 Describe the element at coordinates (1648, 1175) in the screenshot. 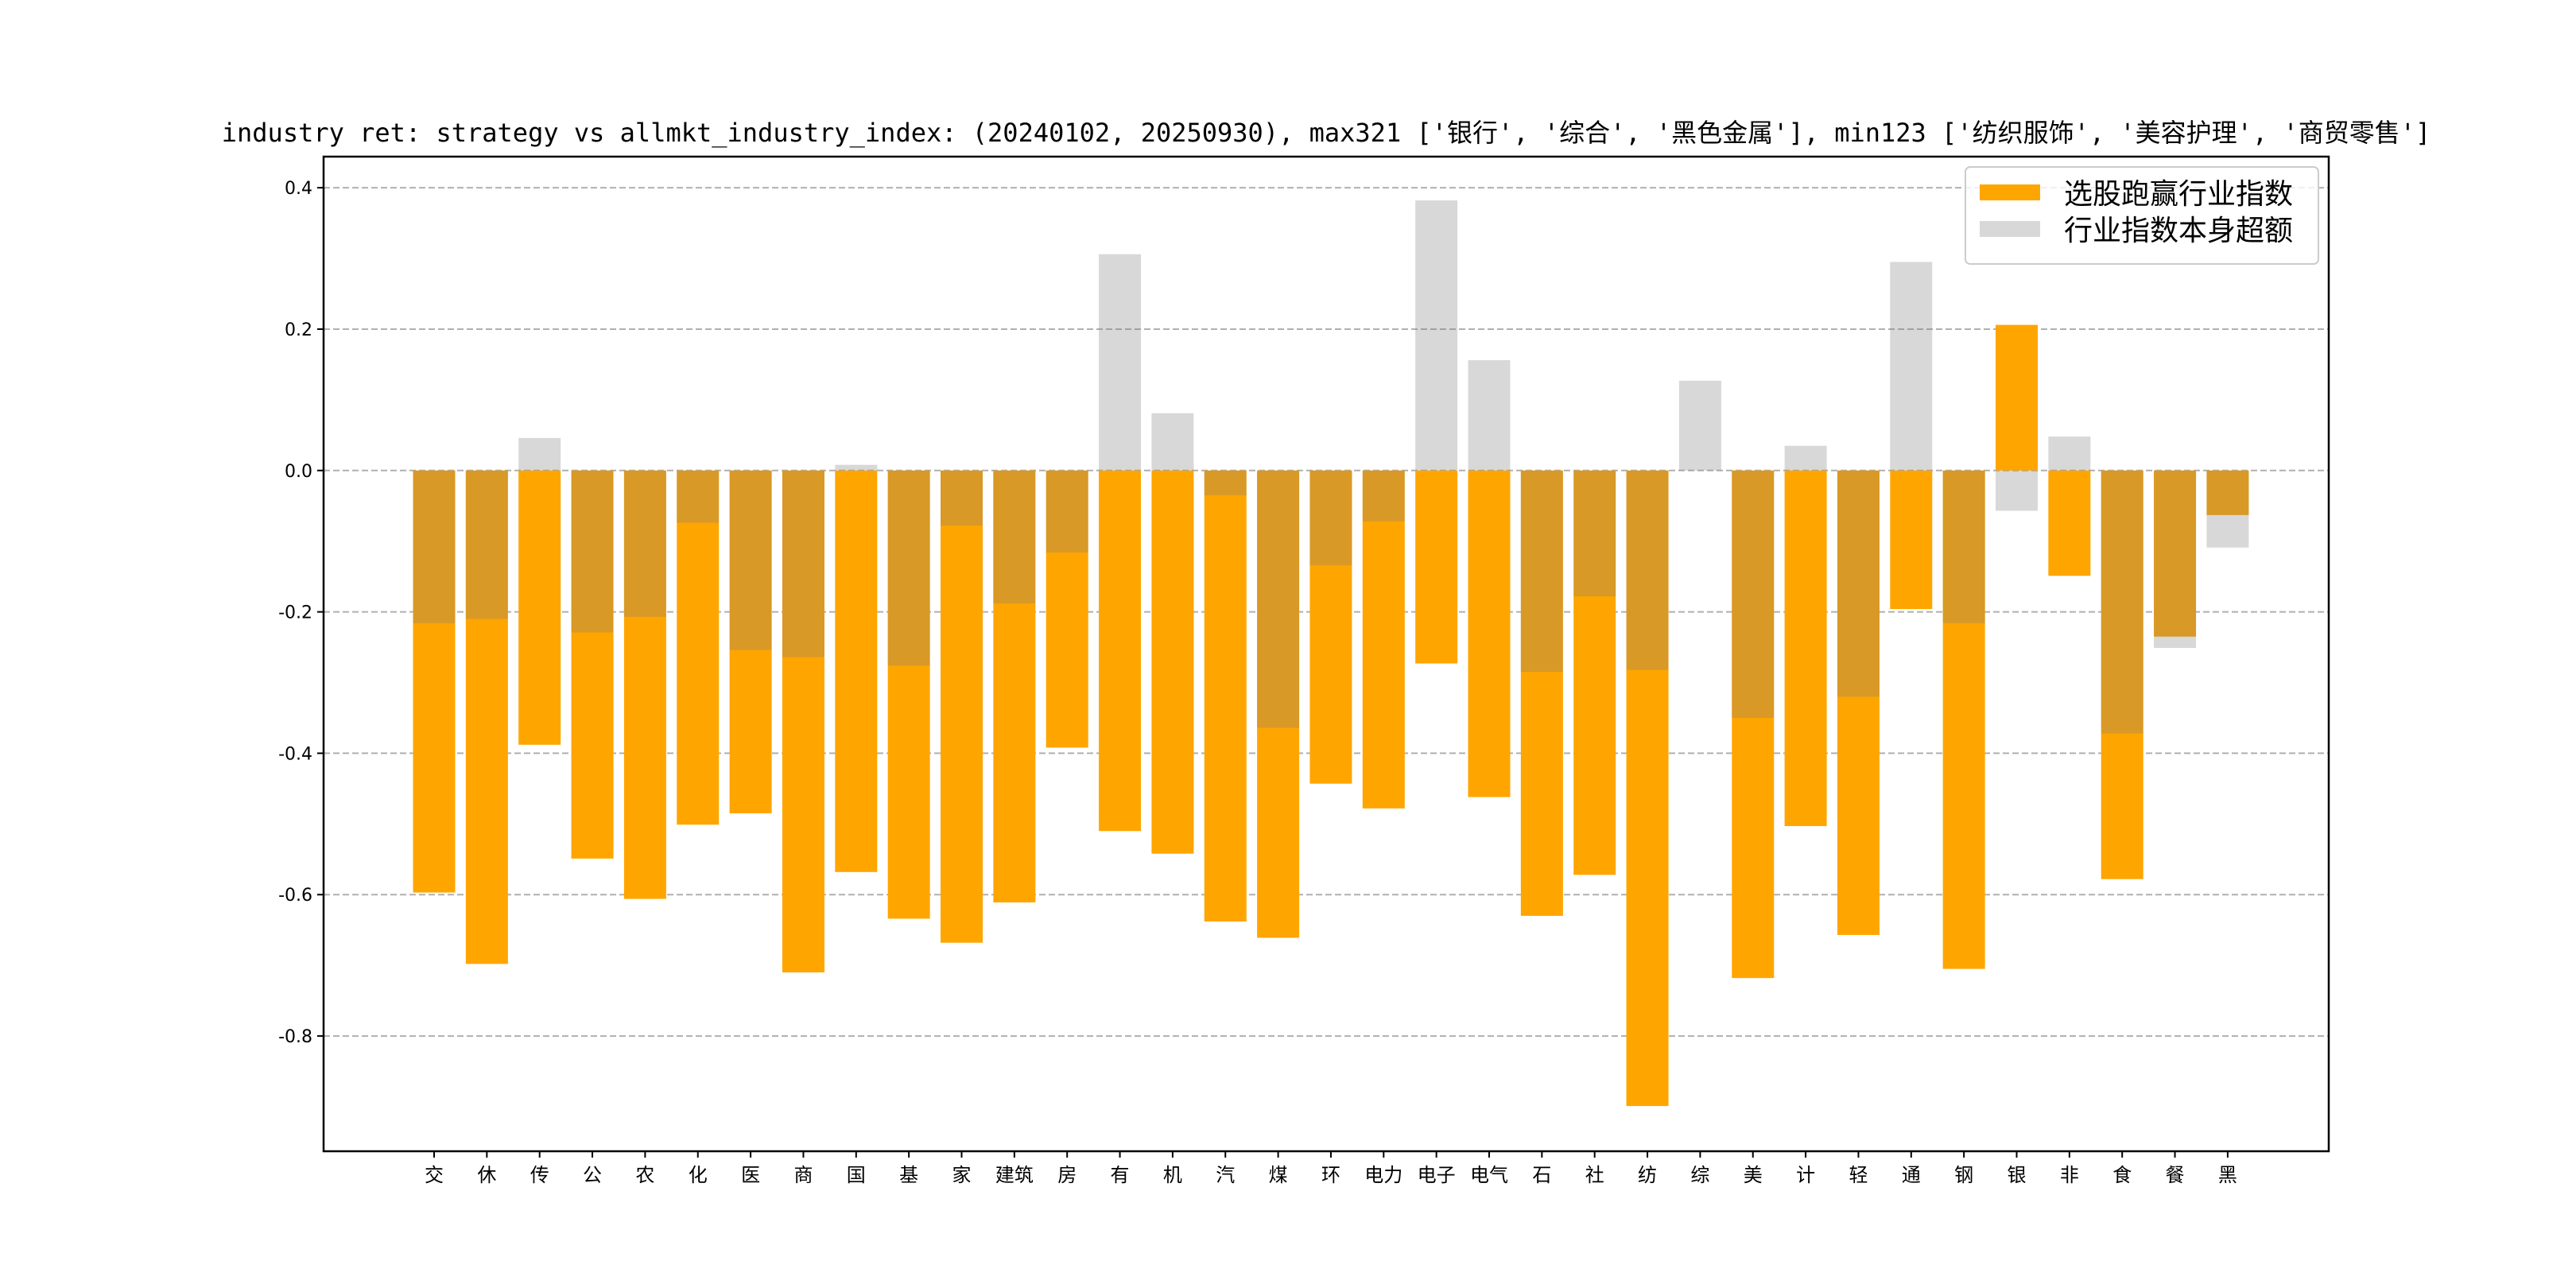

I see `x-tick-label: 纺` at that location.